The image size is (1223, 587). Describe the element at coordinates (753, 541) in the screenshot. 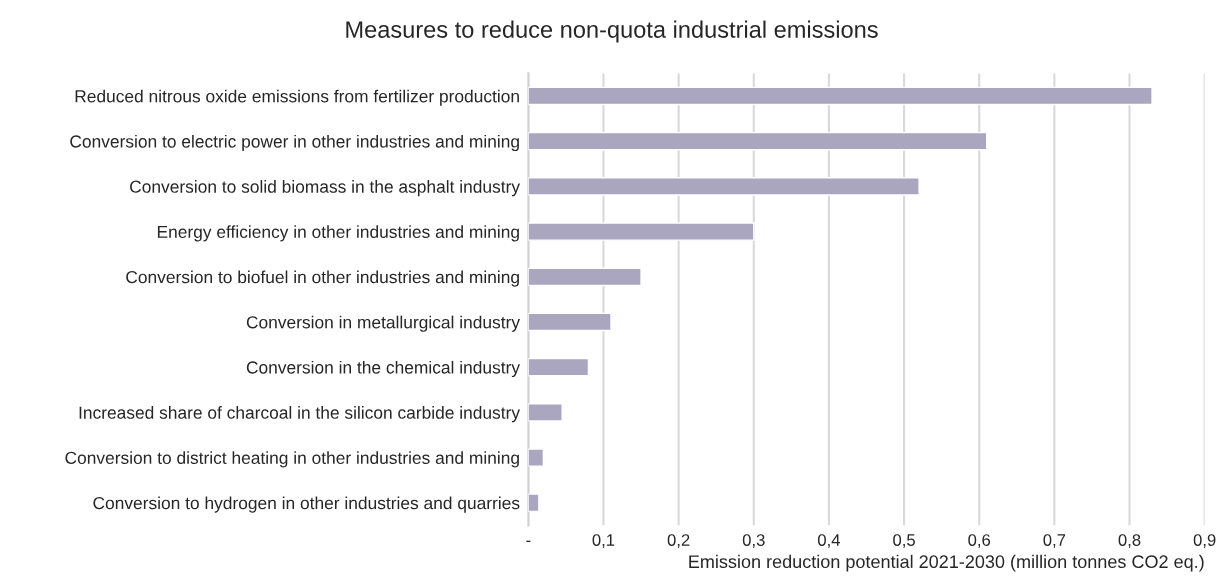

I see `x-tick-label: 0,3` at that location.